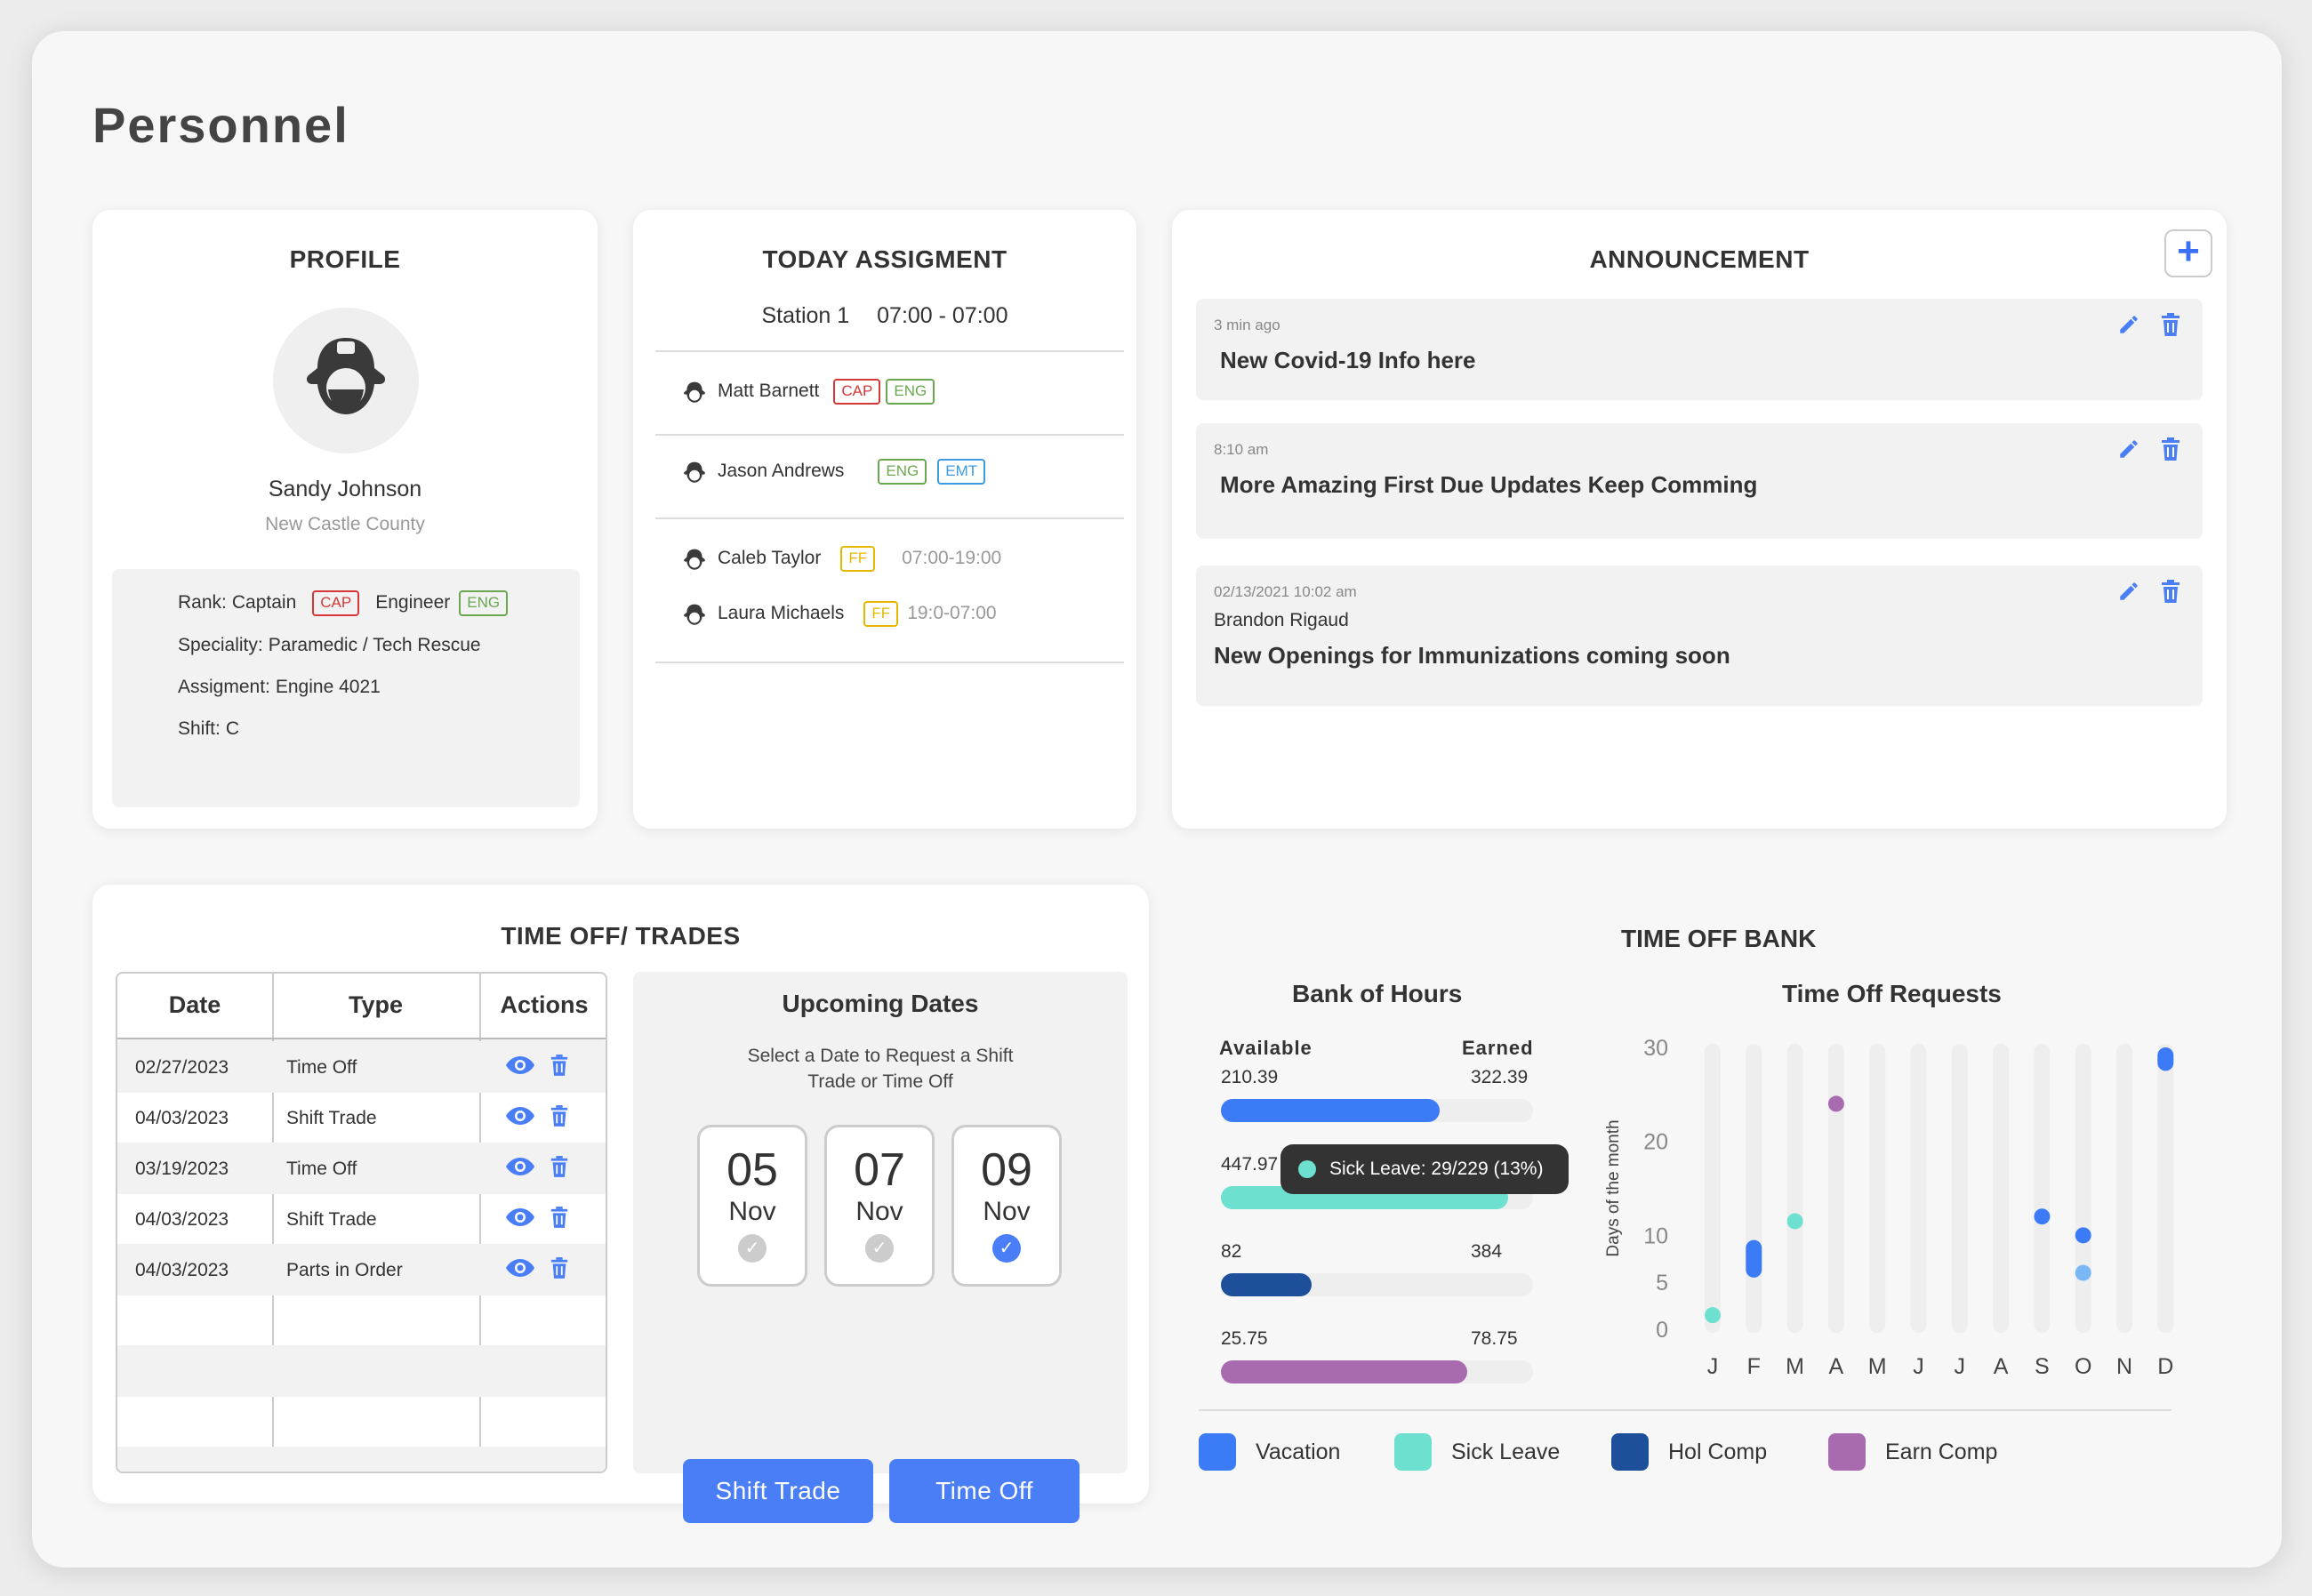  What do you see at coordinates (1912, 1452) in the screenshot?
I see `legend-item: Earn Comp` at bounding box center [1912, 1452].